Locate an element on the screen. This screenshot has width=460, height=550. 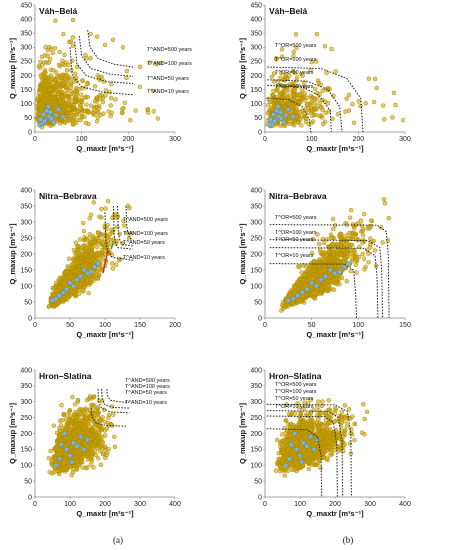
y-tick-label: 0 is located at coordinates (30, 318).